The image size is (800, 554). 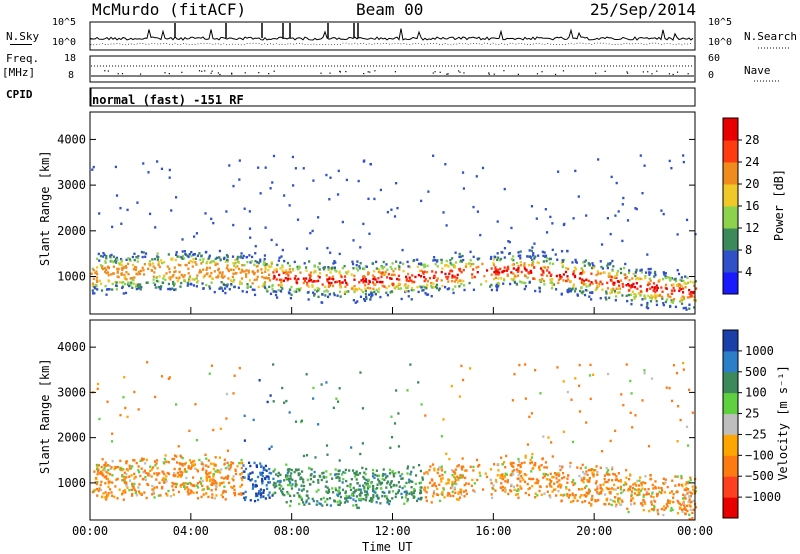 What do you see at coordinates (752, 414) in the screenshot?
I see `colorbar-tick-label: 25` at bounding box center [752, 414].